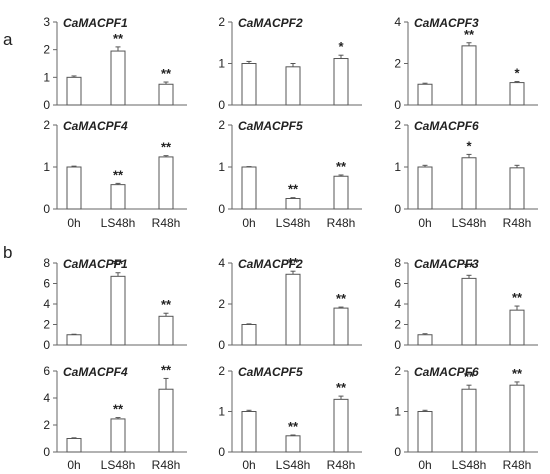 The width and height of the screenshot is (550, 474). I want to click on chart-a-camacpf2: 0 1 2 CaMACPF2 *, so click(290, 63).